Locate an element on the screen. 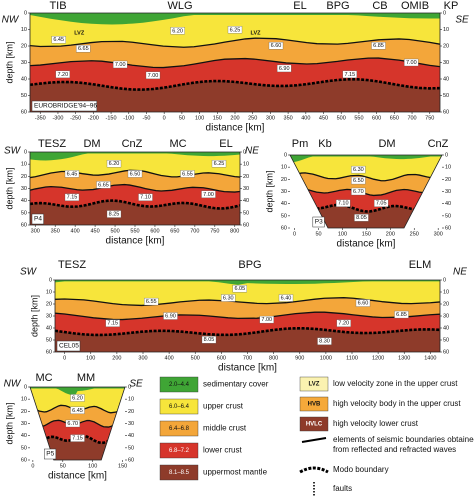 Image resolution: width=474 pixels, height=500 pixels. x-tick-label: 400 is located at coordinates (169, 358).